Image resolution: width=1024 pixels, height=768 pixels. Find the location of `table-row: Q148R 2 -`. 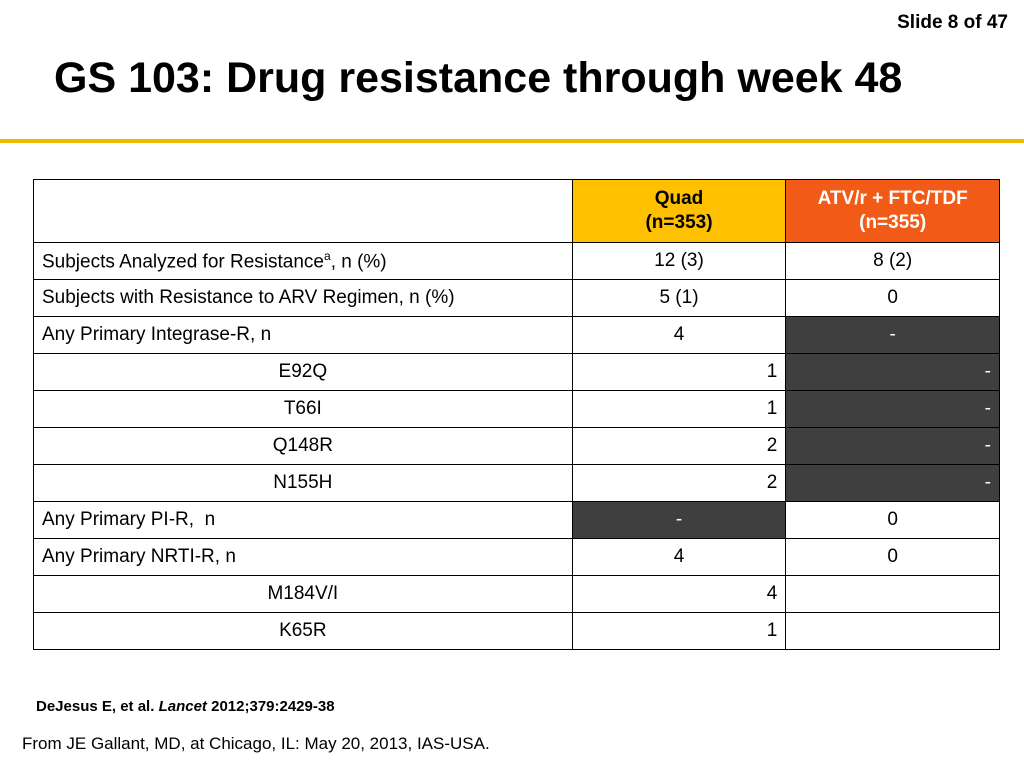

table-row: Q148R 2 - is located at coordinates (516, 446).